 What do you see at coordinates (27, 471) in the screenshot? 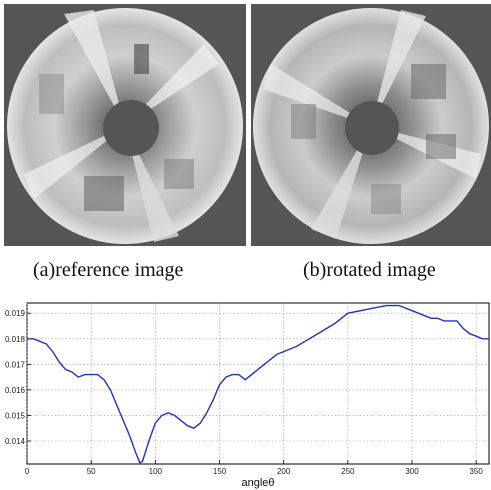
I see `x-tick-label: 0` at bounding box center [27, 471].